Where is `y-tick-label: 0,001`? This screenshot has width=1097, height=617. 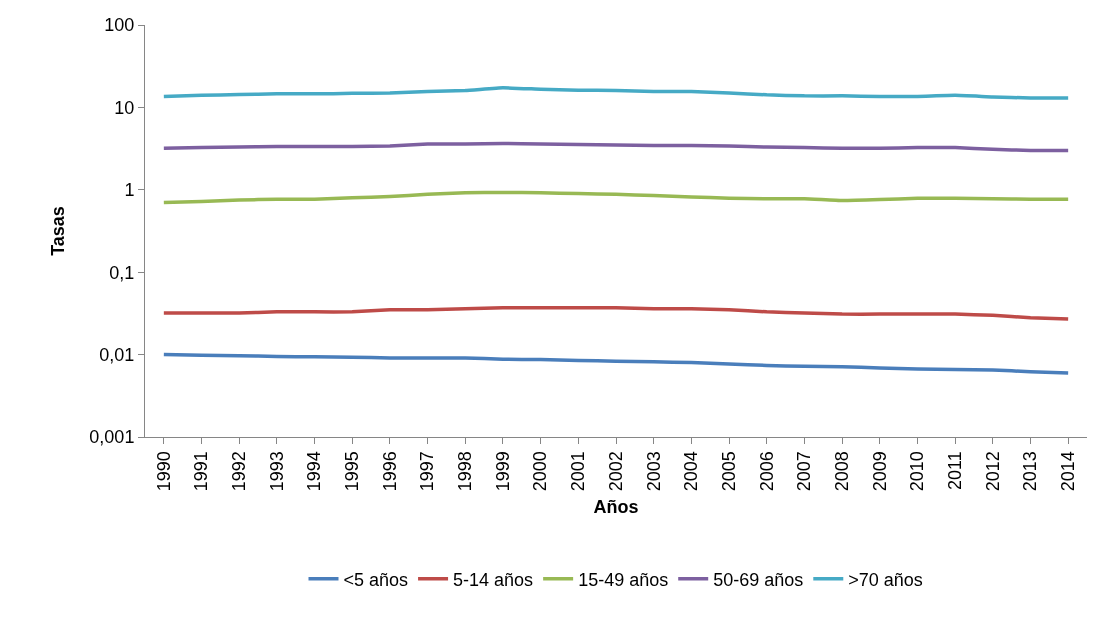 y-tick-label: 0,001 is located at coordinates (112, 437).